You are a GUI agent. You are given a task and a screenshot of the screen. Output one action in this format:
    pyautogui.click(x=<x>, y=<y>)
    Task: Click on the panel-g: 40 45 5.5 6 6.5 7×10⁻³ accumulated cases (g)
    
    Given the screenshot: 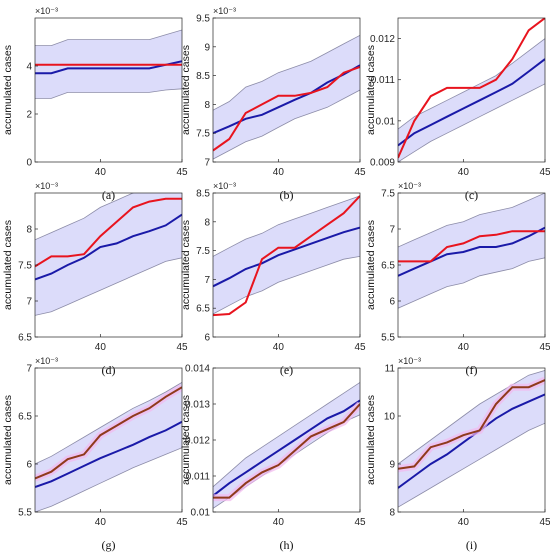 What is the action you would take?
    pyautogui.click(x=95, y=454)
    